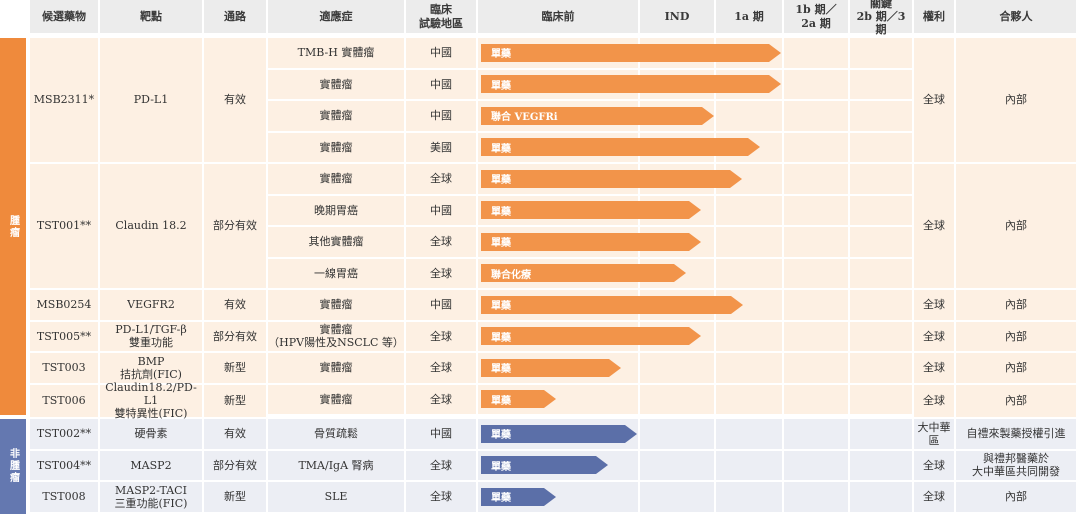 The image size is (1080, 514). I want to click on row-region: 美國, so click(441, 147).